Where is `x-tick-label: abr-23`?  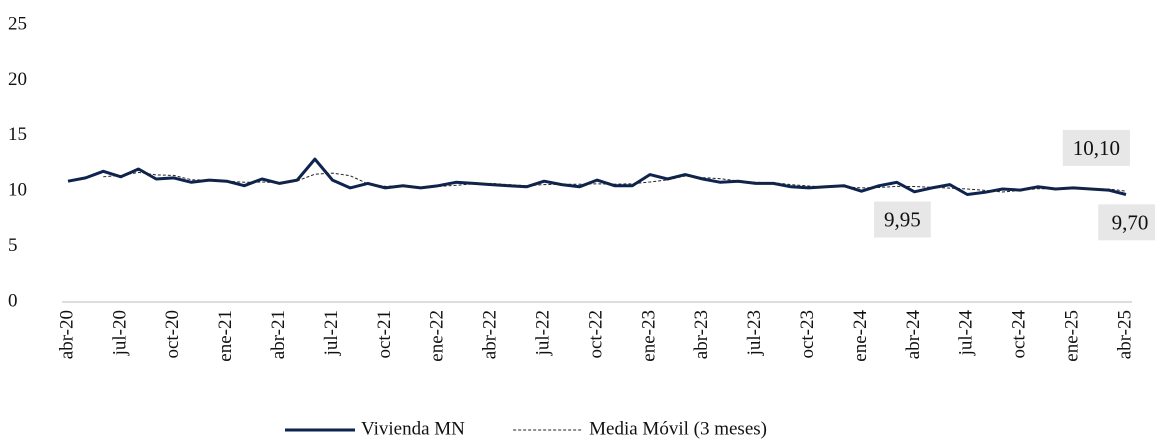 x-tick-label: abr-23 is located at coordinates (701, 334).